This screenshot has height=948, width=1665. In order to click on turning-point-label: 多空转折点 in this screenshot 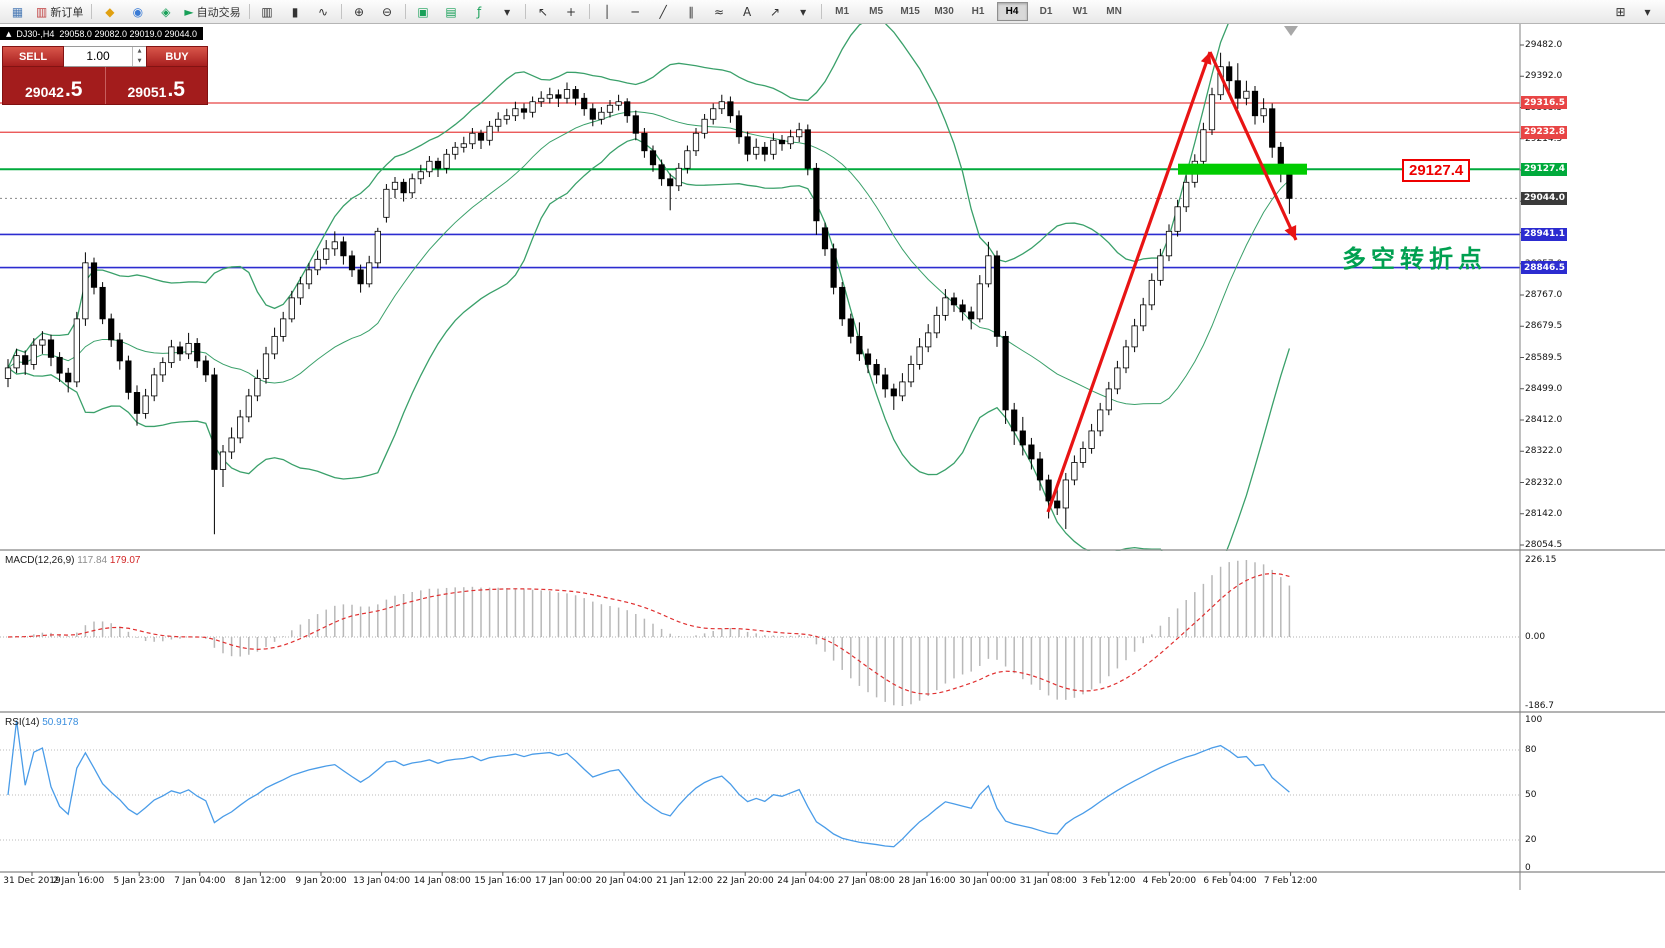, I will do `click(1414, 259)`.